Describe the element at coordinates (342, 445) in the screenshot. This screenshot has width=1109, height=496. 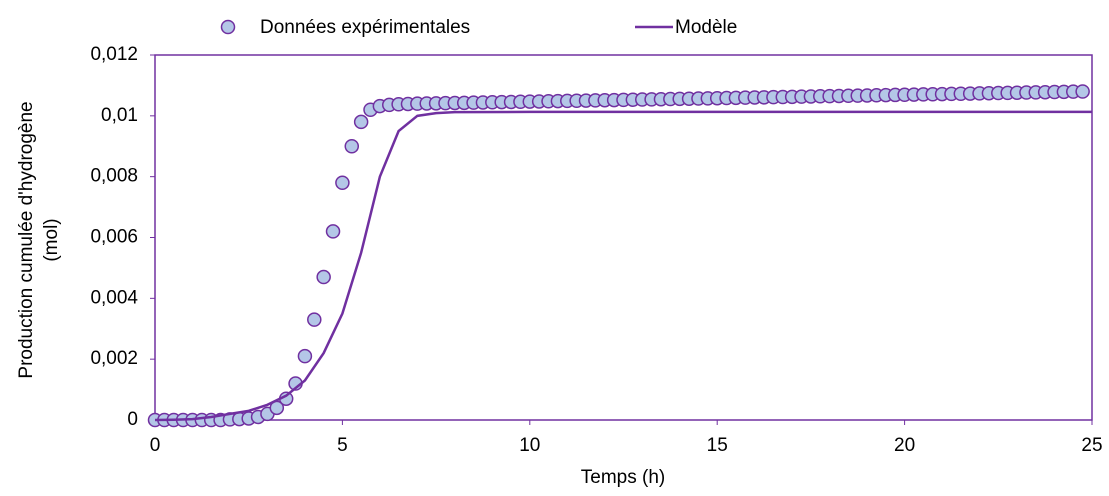
I see `x-tick-label: 5` at that location.